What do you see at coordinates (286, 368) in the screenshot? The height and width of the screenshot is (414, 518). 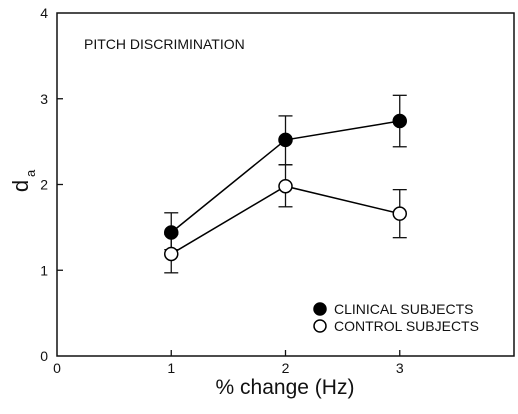 I see `x-tick-label: 2` at bounding box center [286, 368].